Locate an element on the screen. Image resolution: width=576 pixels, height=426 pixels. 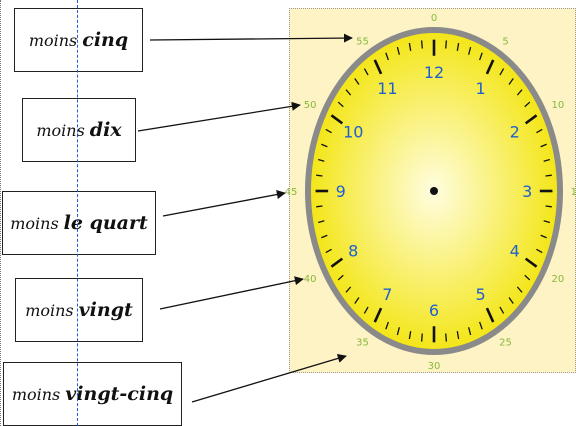
minute-number: 5 is located at coordinates (505, 41).